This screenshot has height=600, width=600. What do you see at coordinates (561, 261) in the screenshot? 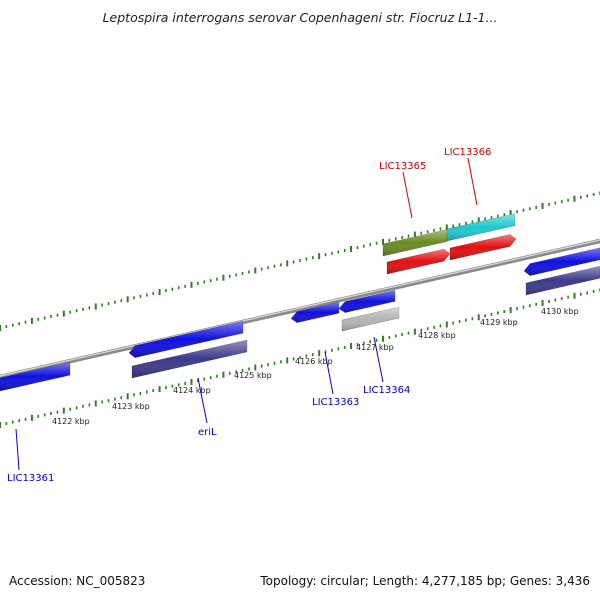
I see `gene-bar-blue-right` at bounding box center [561, 261].